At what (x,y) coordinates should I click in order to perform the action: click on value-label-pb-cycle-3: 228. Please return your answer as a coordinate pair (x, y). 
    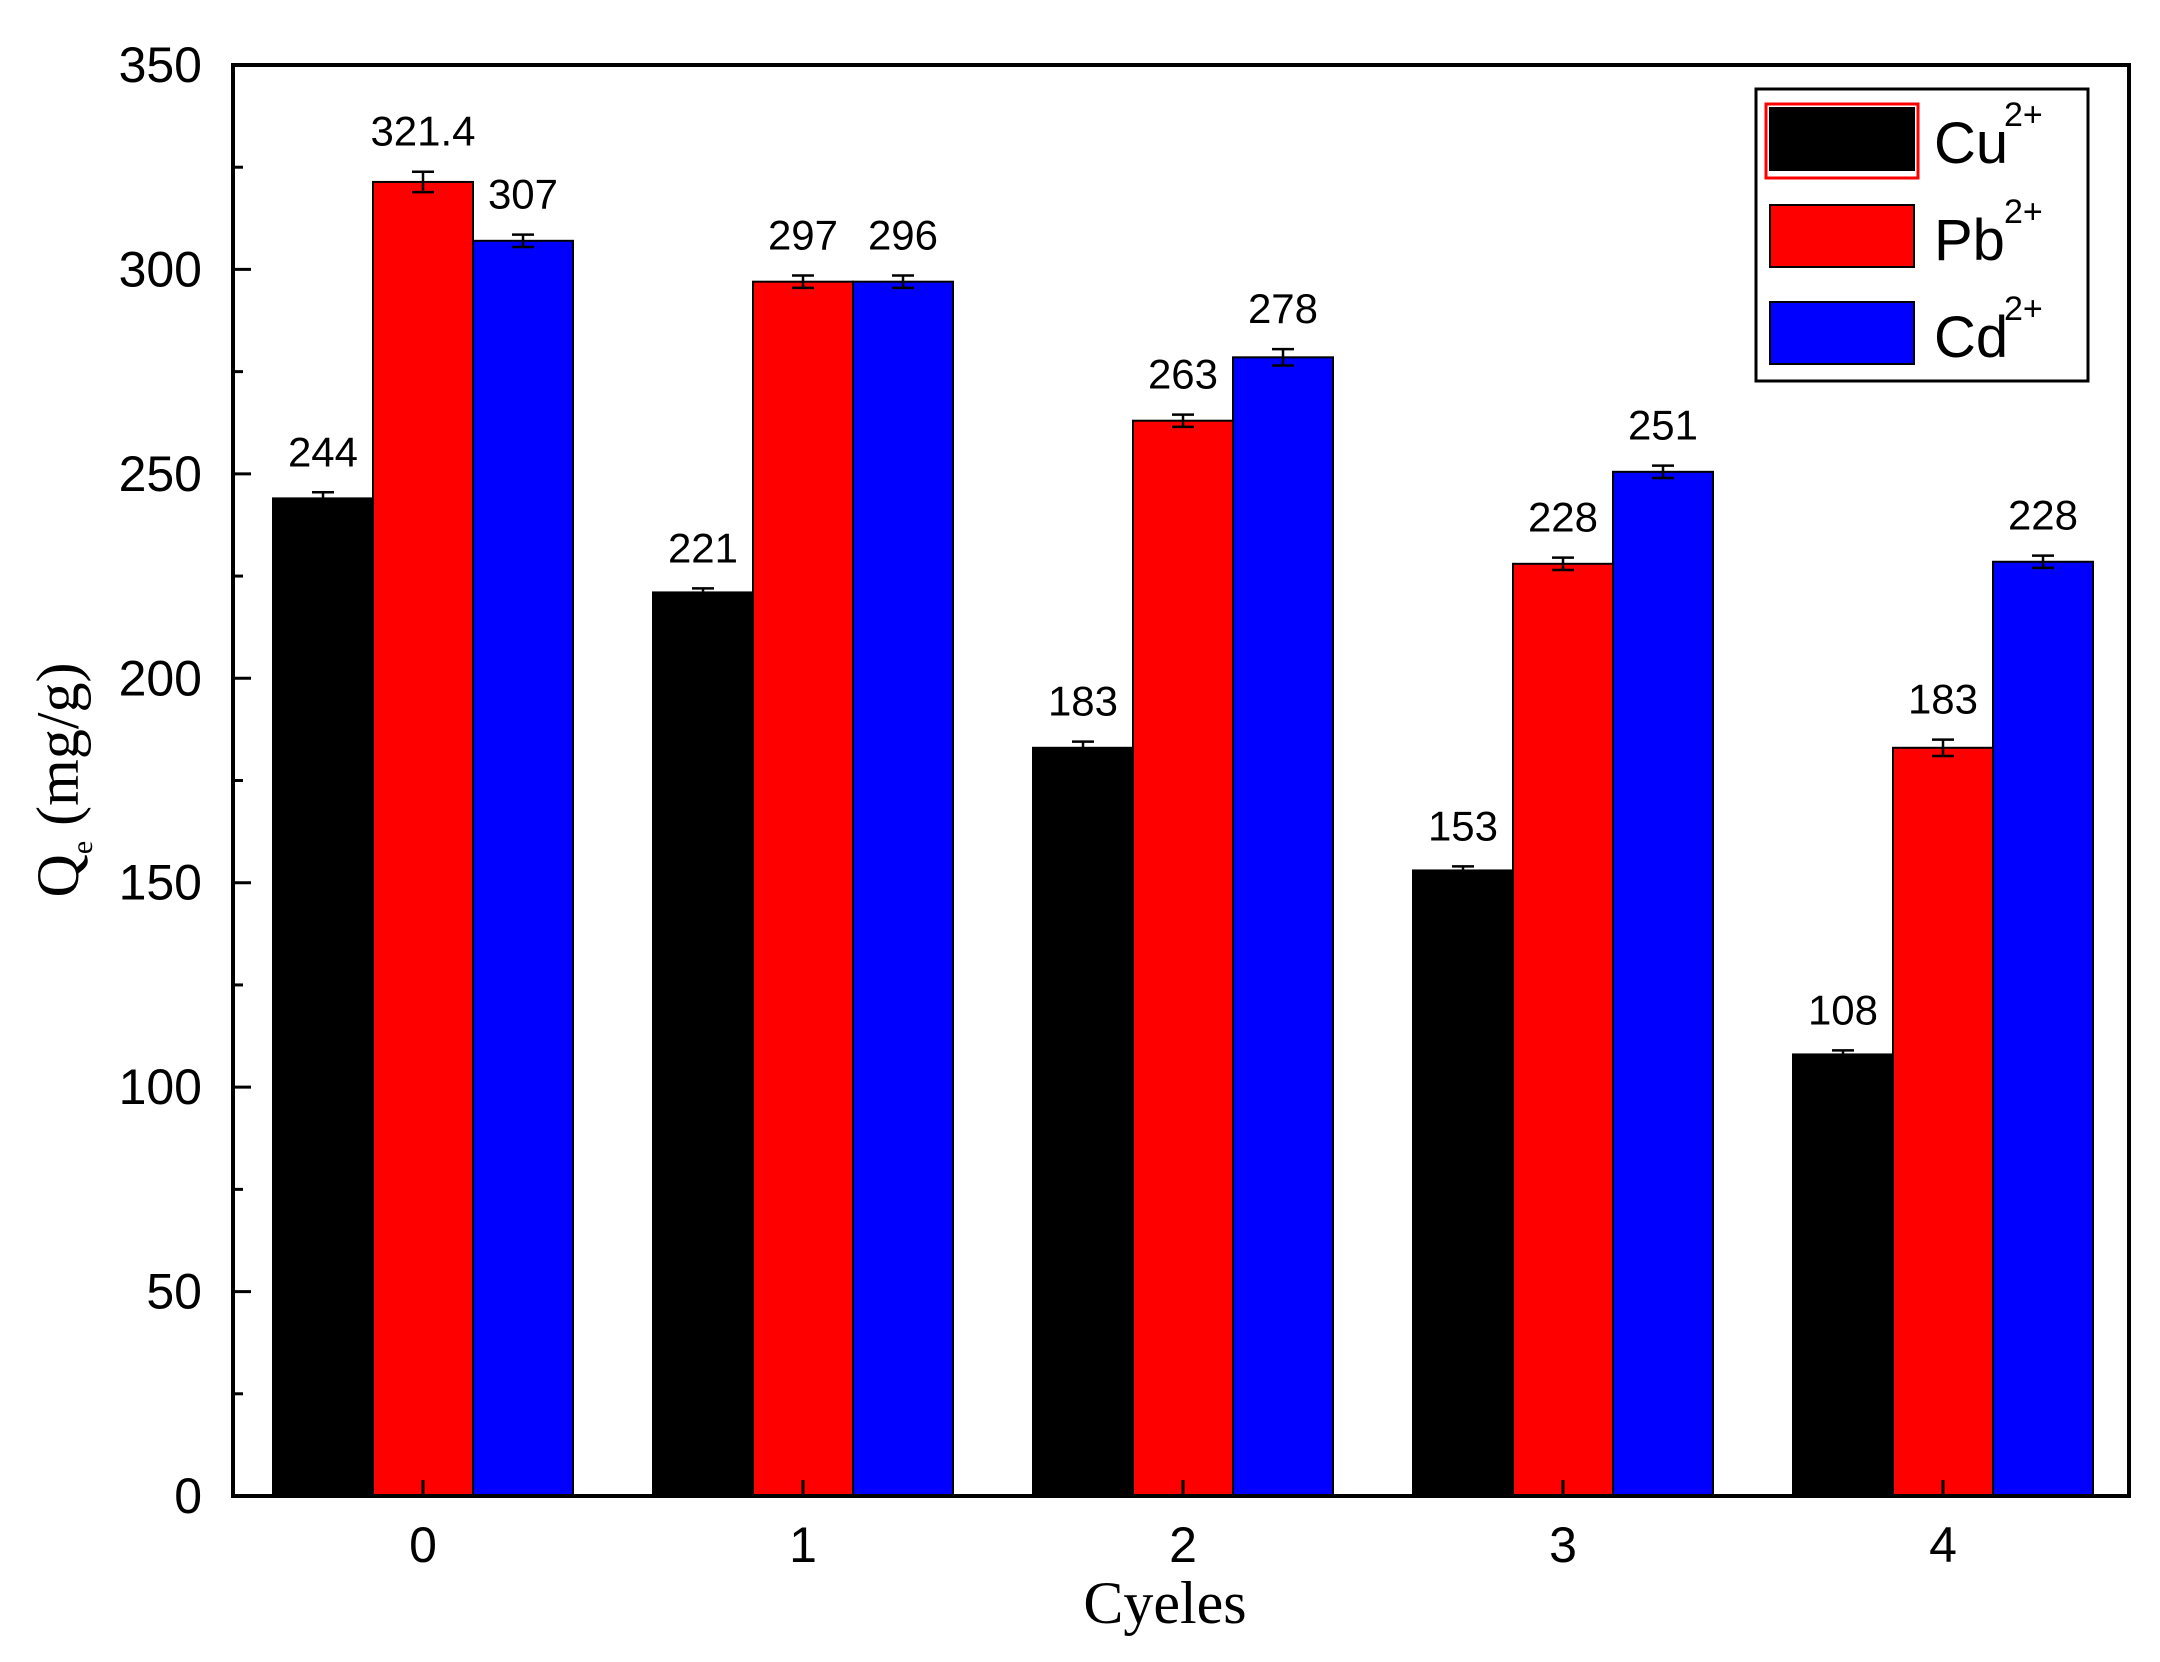
    Looking at the image, I should click on (1563, 517).